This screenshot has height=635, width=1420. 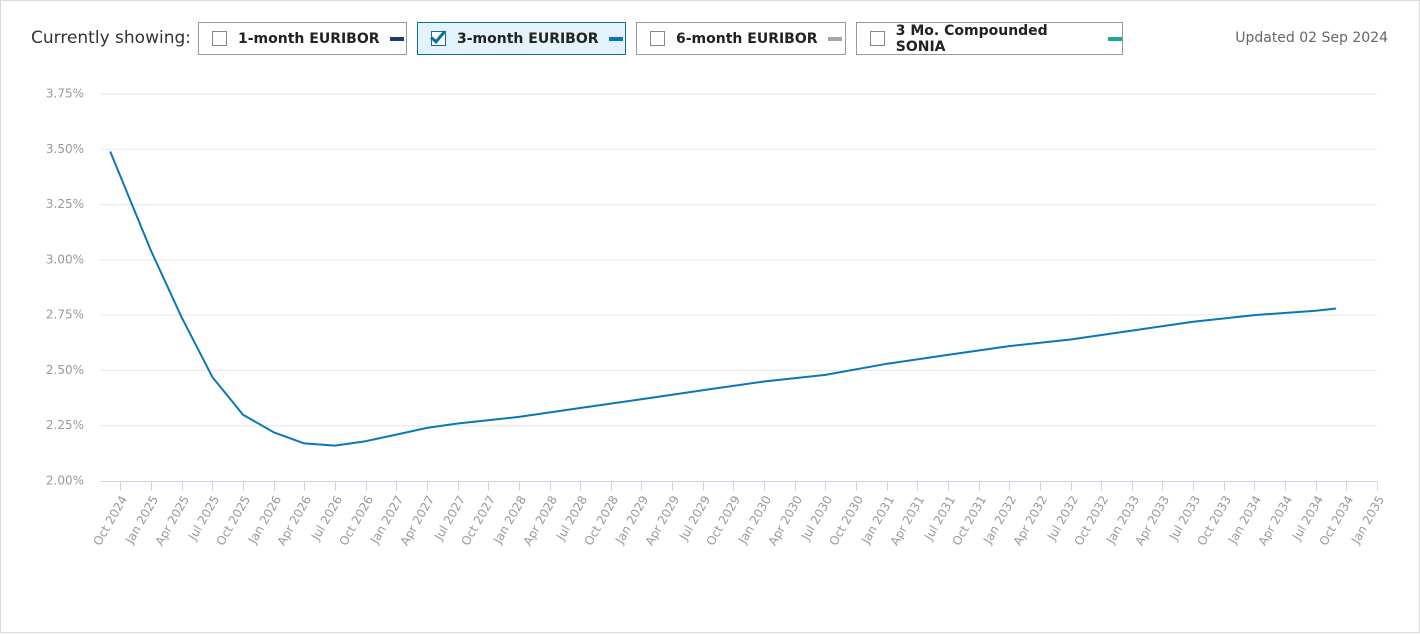 I want to click on y-tick-label: 2.25%, so click(x=65, y=425).